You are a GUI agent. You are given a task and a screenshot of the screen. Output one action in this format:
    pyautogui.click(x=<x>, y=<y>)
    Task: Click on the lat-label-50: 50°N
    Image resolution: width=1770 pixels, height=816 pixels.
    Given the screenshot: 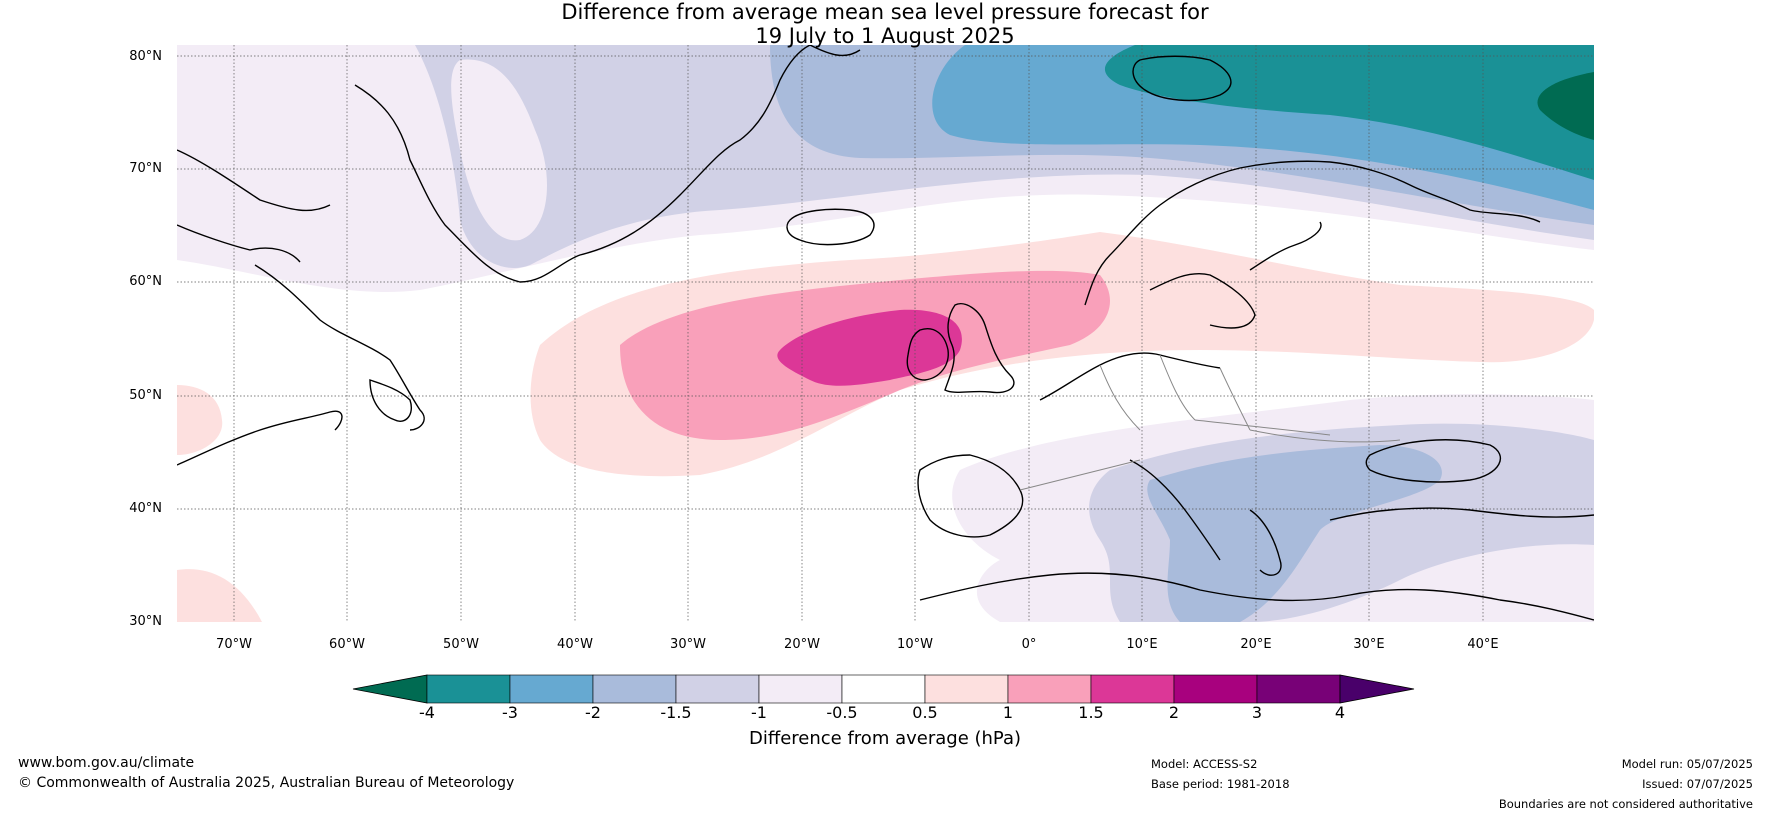 What is the action you would take?
    pyautogui.click(x=145, y=395)
    